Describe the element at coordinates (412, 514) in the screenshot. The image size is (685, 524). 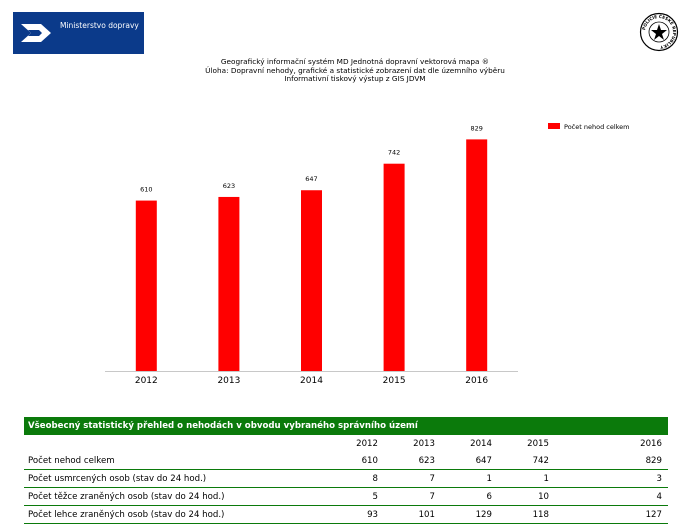
I see `cell-value: 101` at that location.